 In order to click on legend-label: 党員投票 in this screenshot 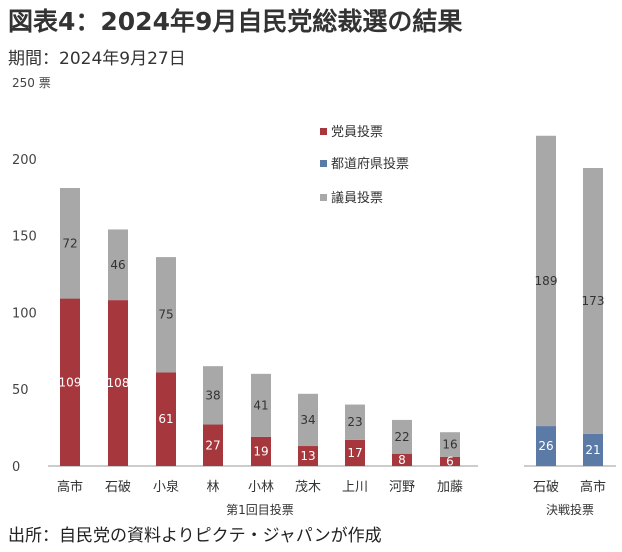, I will do `click(357, 132)`.